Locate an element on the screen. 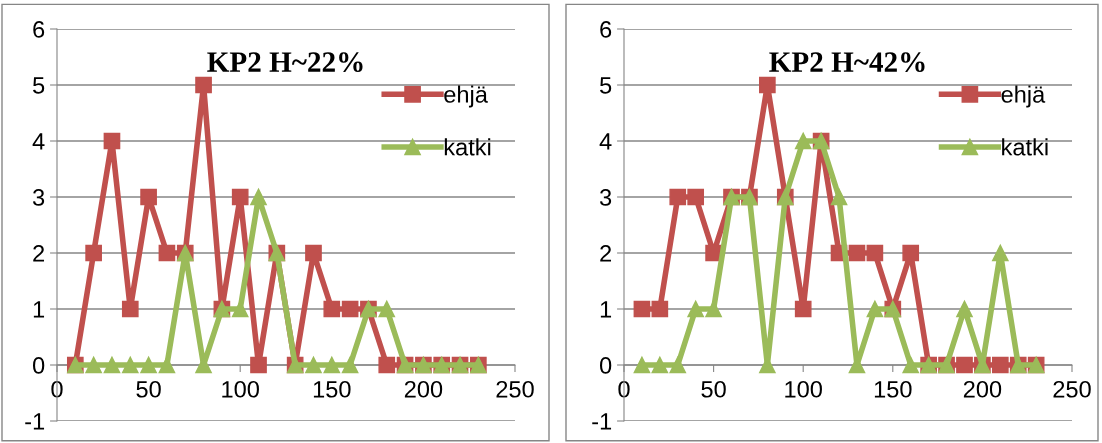  text: KP2 H~42% is located at coordinates (847, 62).